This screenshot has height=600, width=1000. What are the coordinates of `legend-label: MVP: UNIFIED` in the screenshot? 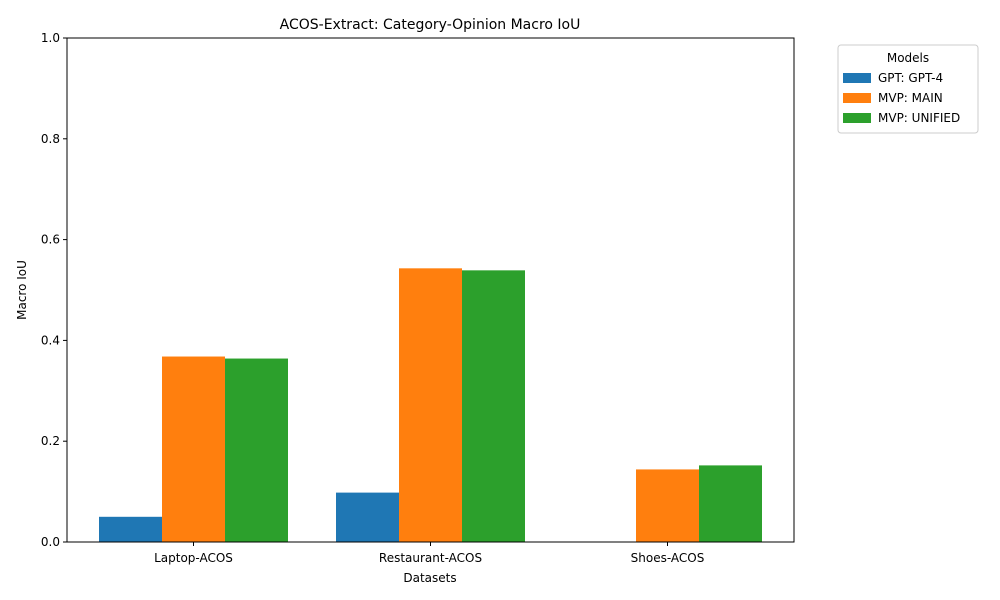 It's located at (919, 118).